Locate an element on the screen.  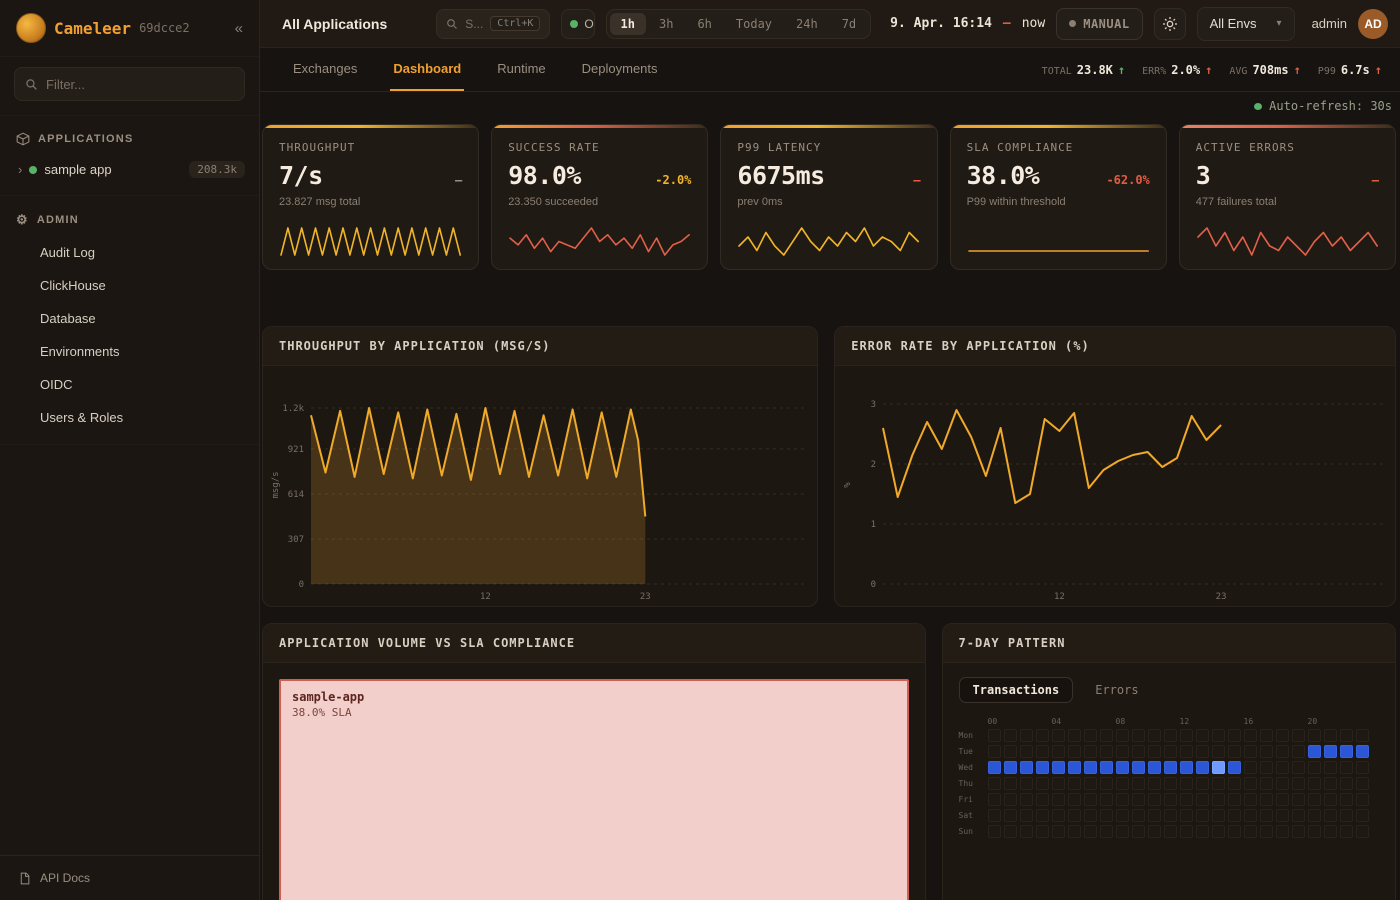
theme-toggle-button is located at coordinates (1169, 23).